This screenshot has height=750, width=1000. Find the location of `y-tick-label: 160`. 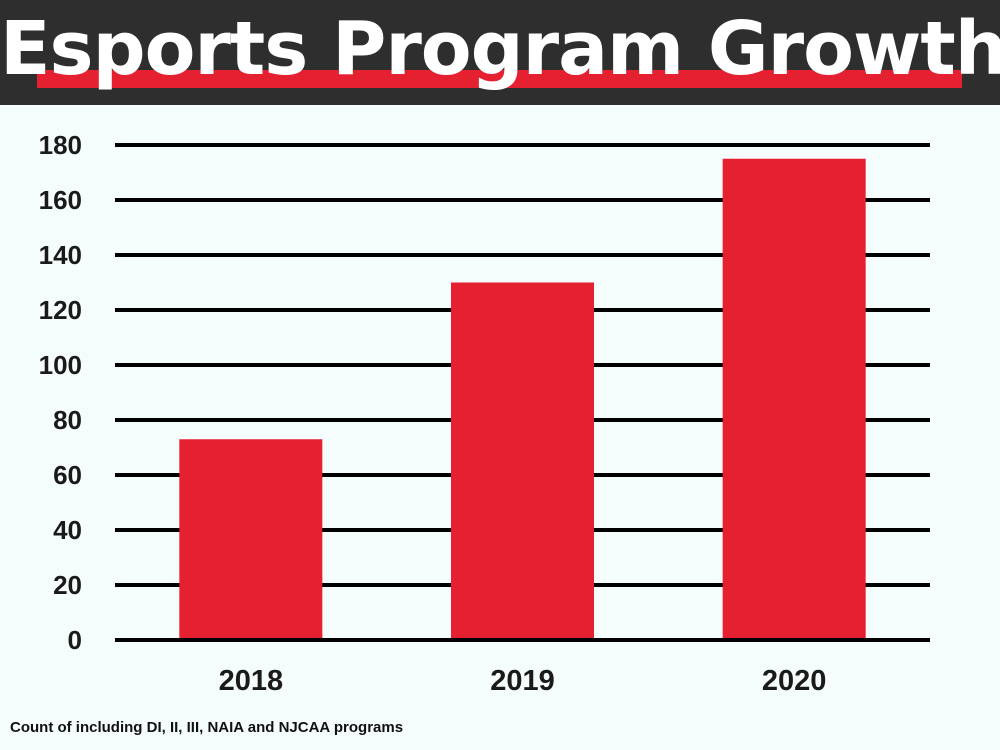

y-tick-label: 160 is located at coordinates (60, 200).